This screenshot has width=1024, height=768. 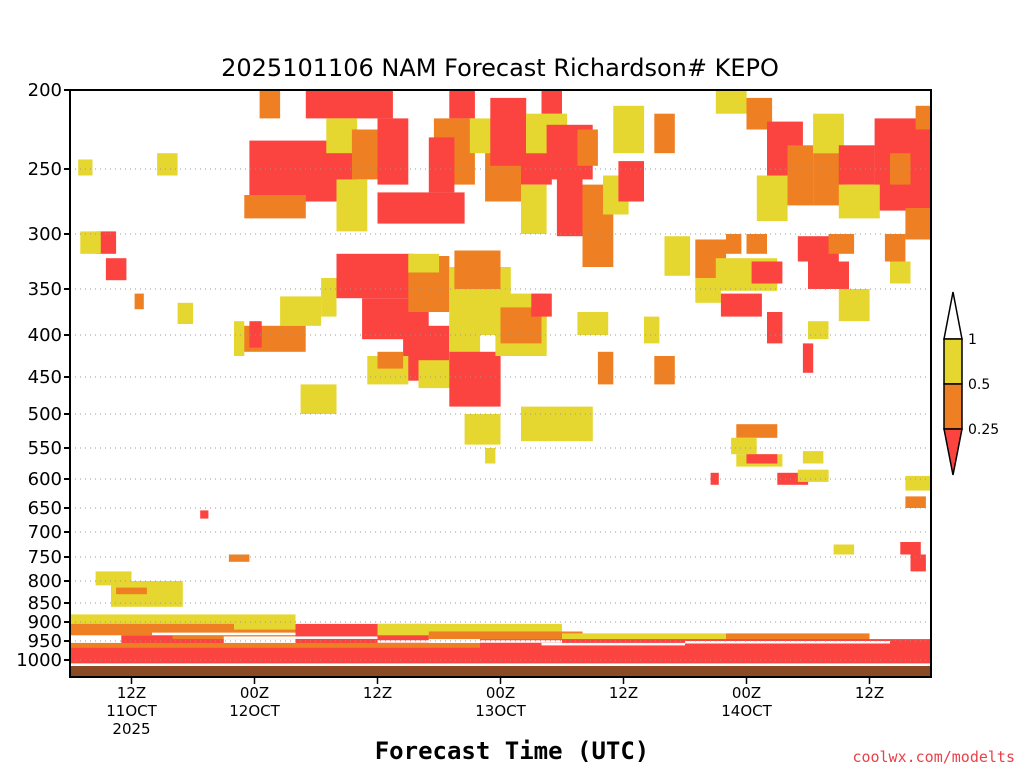 I want to click on ytick-label-650: 650, so click(x=45, y=508).